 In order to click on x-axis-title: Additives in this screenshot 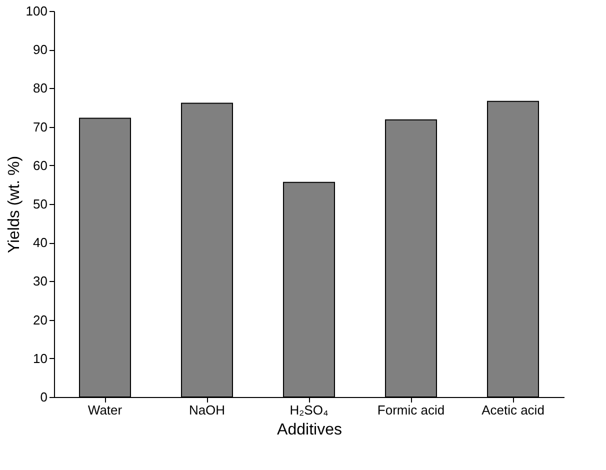, I will do `click(309, 430)`.